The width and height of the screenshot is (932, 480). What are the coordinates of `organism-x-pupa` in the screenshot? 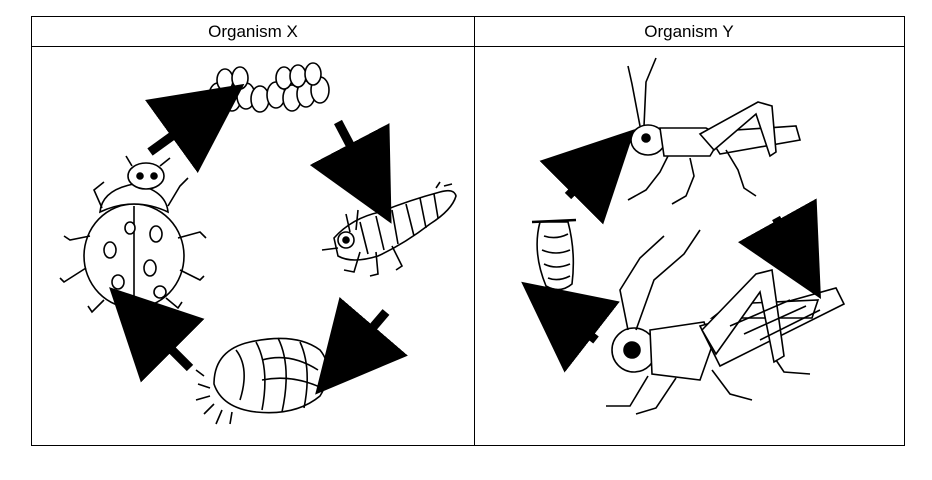 It's located at (262, 381).